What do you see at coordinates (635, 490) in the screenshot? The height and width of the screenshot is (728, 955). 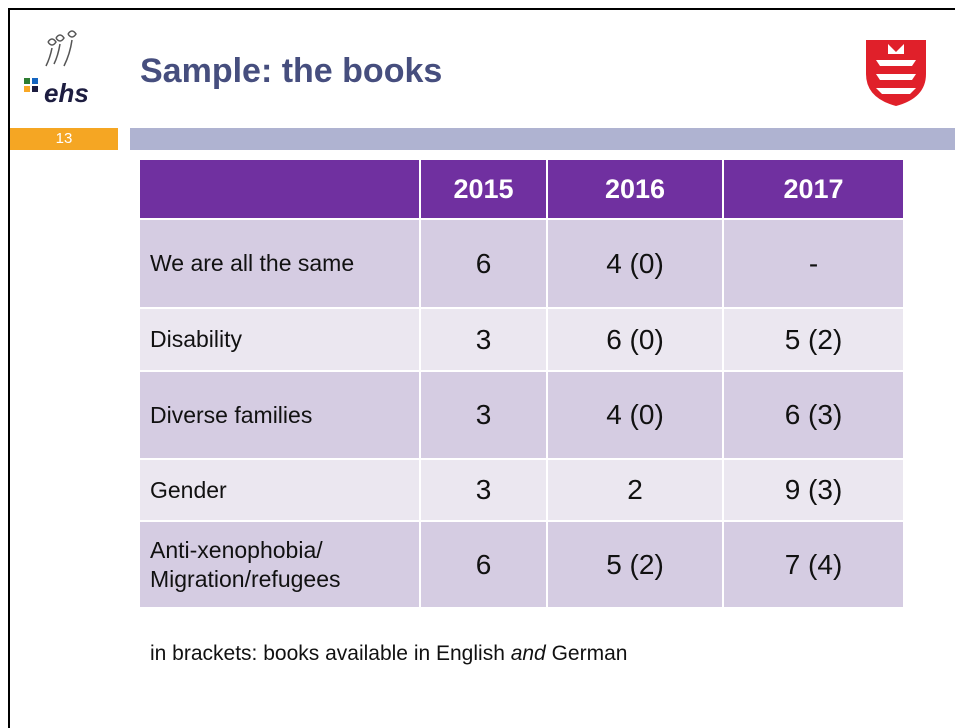 I see `table-cell: 2` at bounding box center [635, 490].